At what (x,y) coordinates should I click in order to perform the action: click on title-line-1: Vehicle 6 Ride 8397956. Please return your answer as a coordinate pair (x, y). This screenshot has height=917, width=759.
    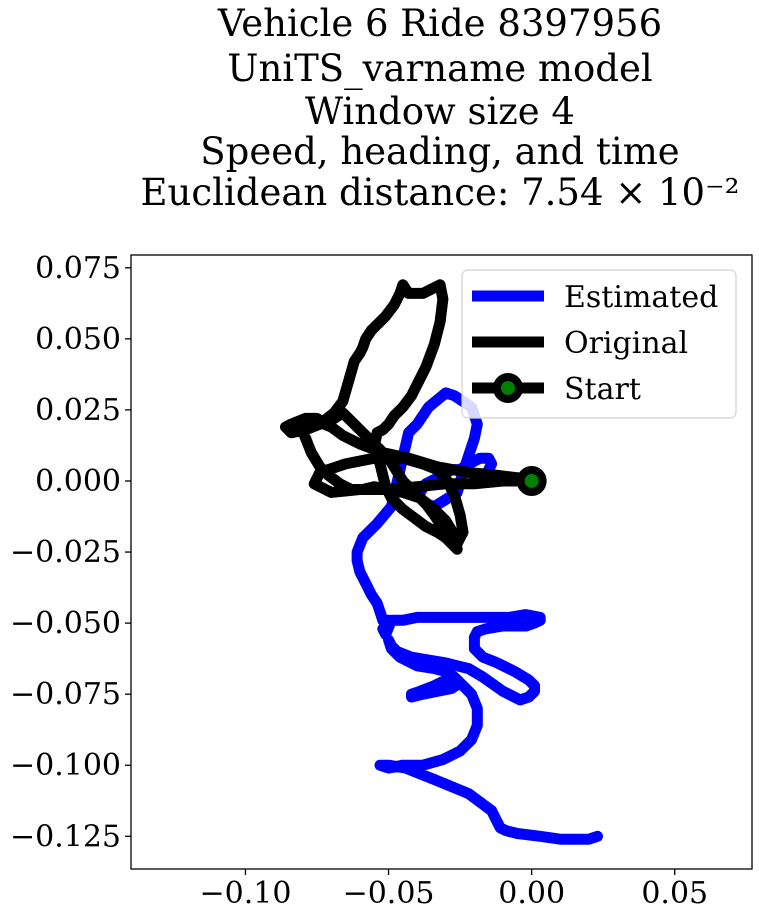
    Looking at the image, I should click on (439, 23).